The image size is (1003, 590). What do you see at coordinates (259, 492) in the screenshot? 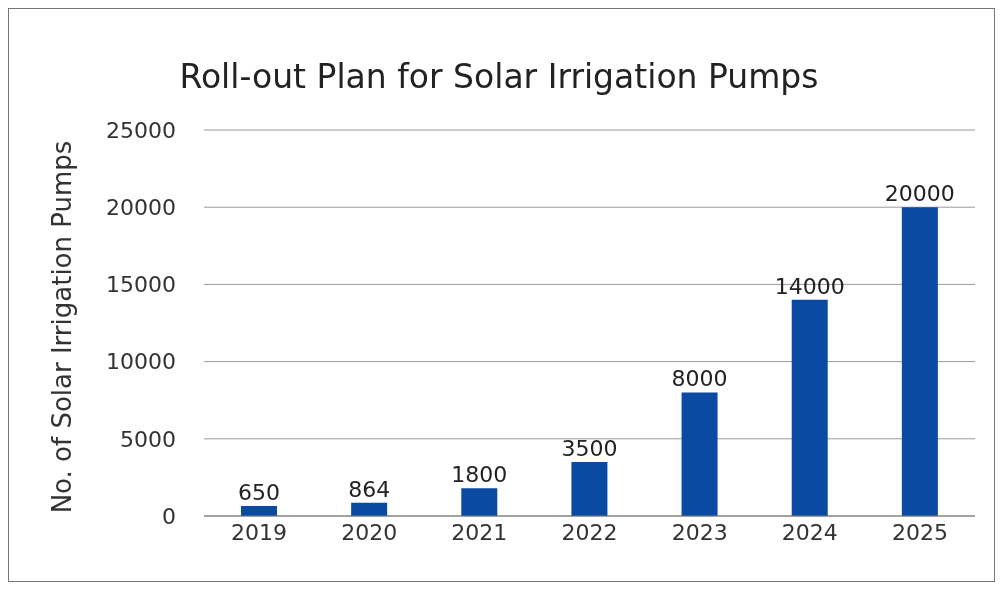
I see `data-label: 650` at bounding box center [259, 492].